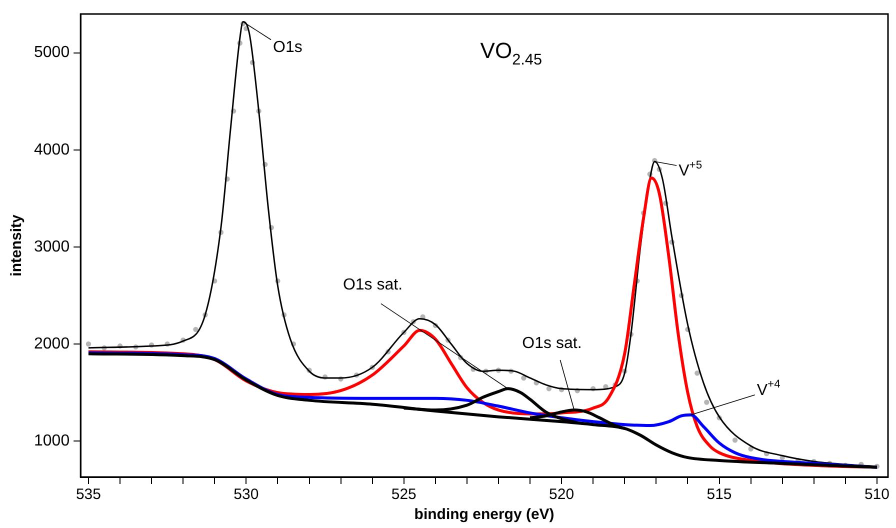 This screenshot has height=528, width=896. I want to click on y-tick-label: 1000, so click(52, 441).